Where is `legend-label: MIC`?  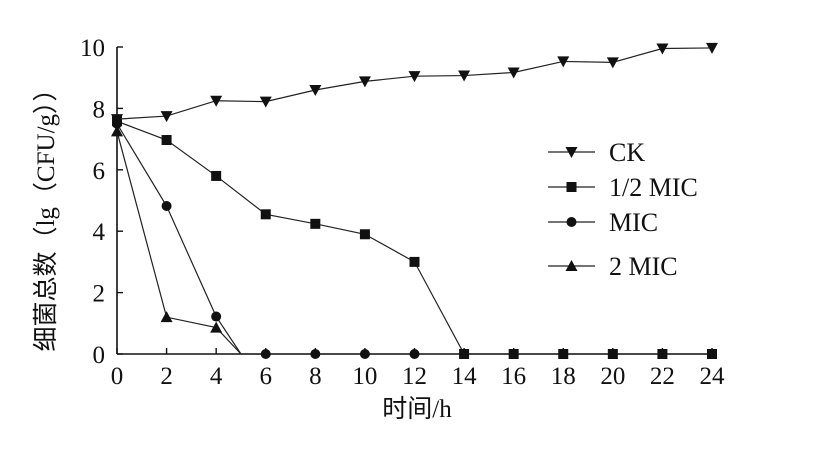
legend-label: MIC is located at coordinates (633, 222).